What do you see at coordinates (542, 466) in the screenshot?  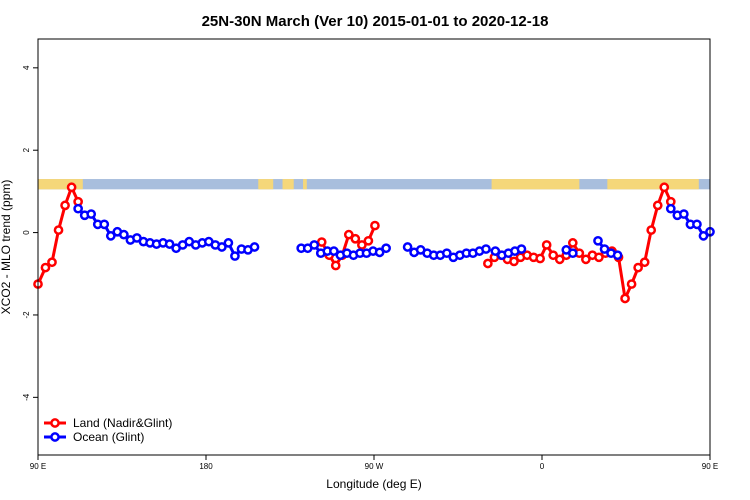 I see `x-tick-label: 0` at bounding box center [542, 466].